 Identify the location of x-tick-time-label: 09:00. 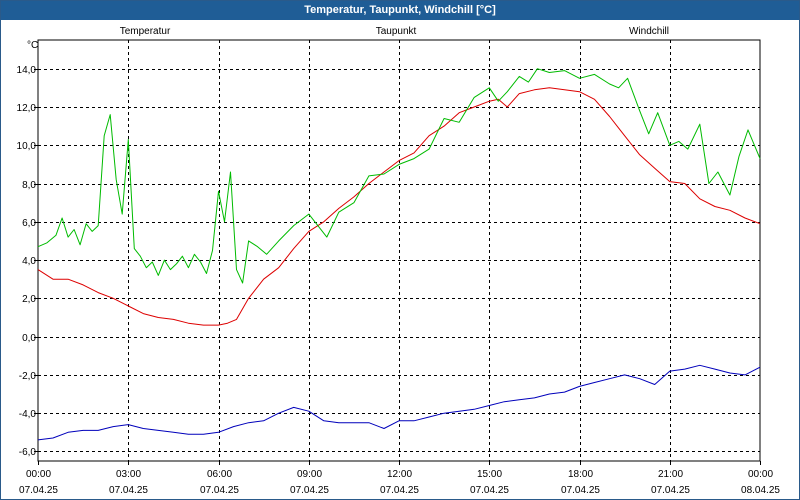
(309, 474).